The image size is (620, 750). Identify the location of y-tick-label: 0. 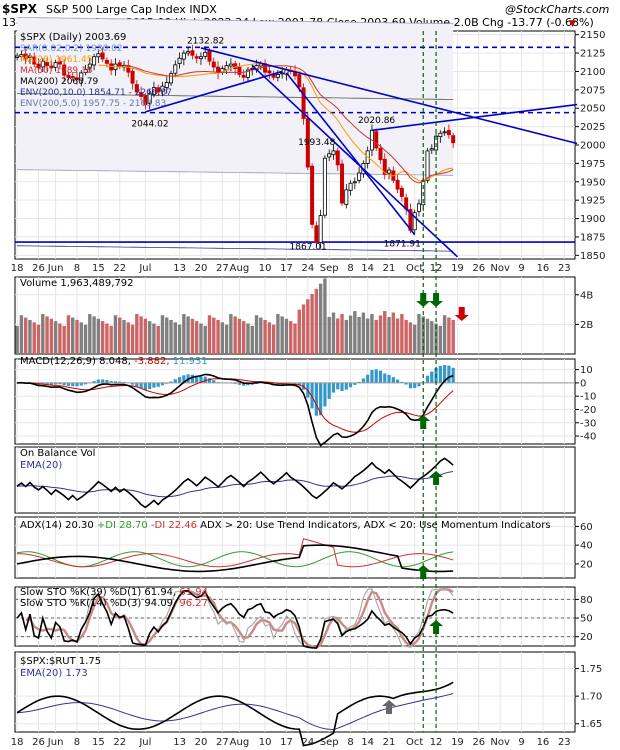
(583, 383).